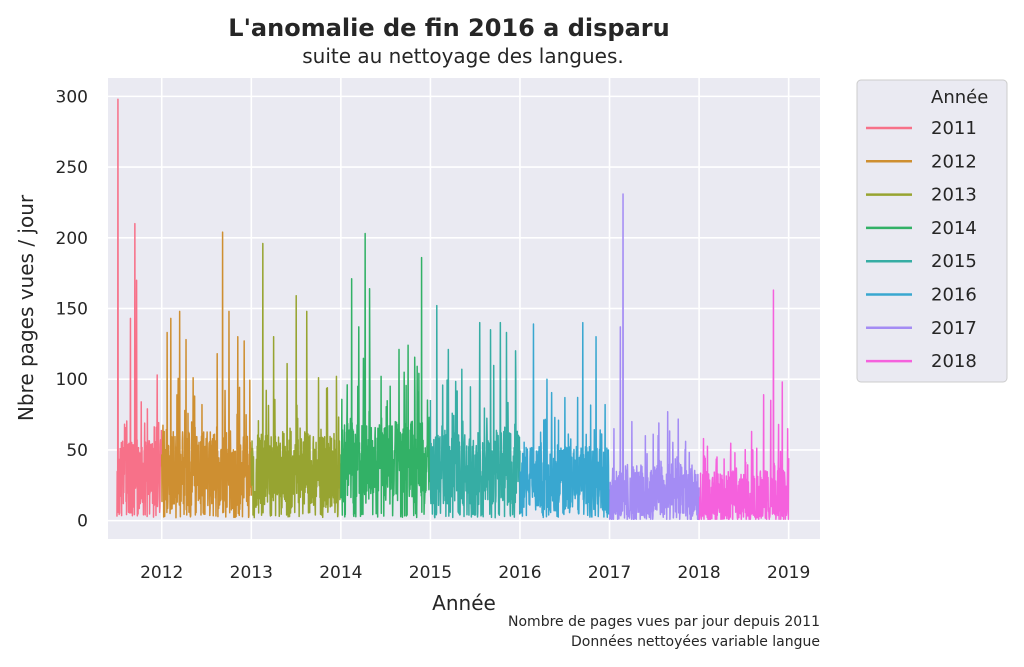 This screenshot has width=1024, height=667. Describe the element at coordinates (959, 97) in the screenshot. I see `legend-title: Année` at that location.